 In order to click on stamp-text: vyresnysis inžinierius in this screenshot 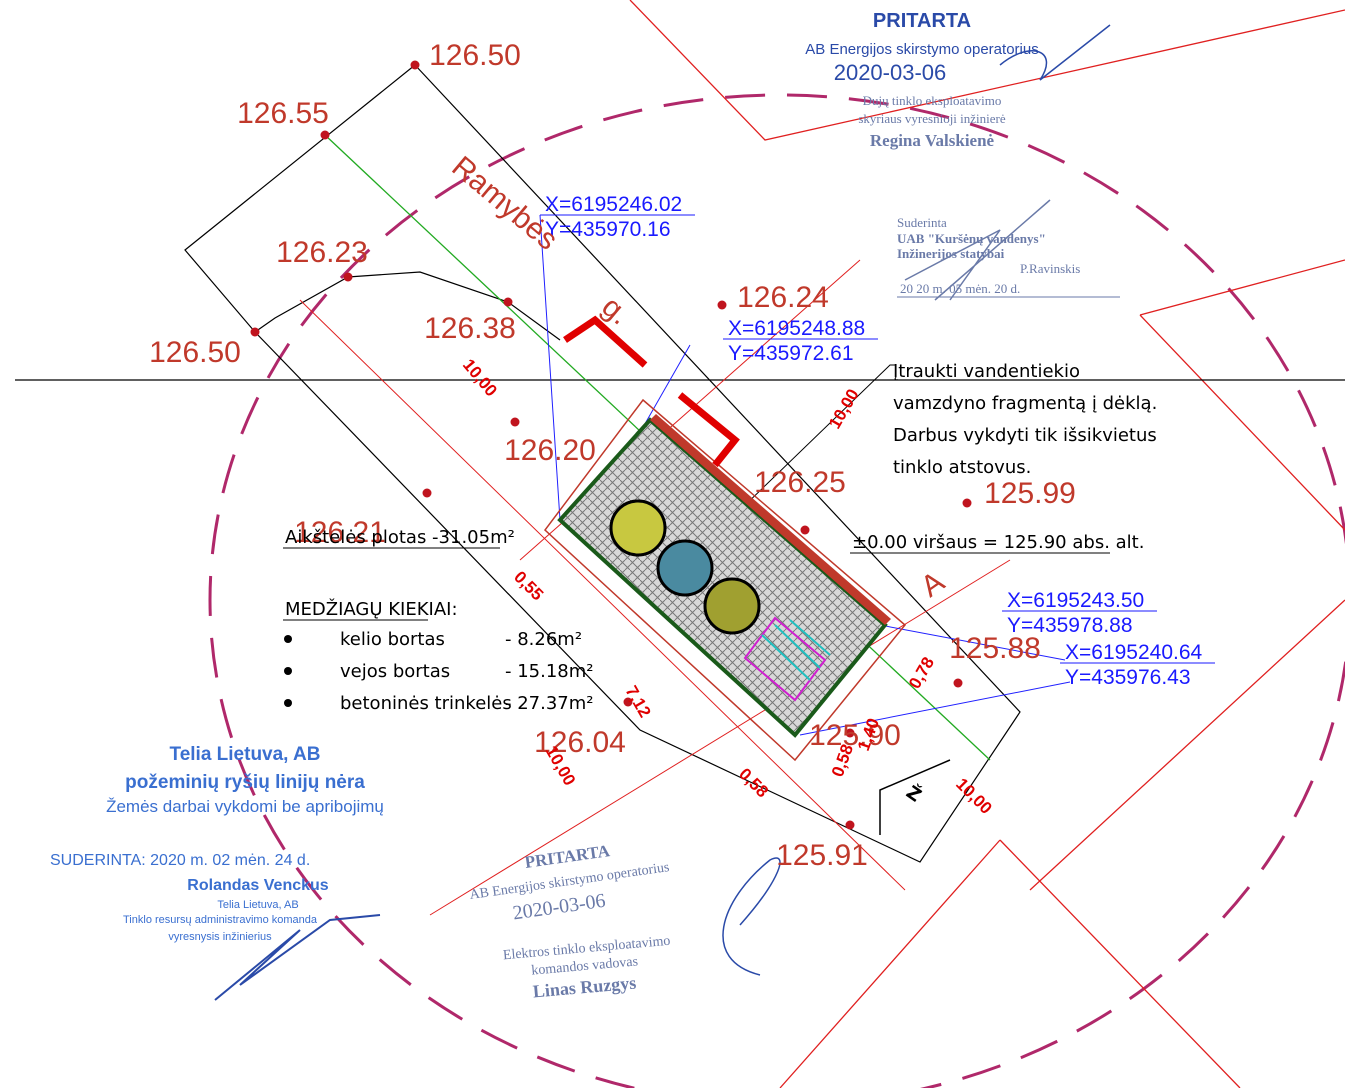, I will do `click(220, 937)`.